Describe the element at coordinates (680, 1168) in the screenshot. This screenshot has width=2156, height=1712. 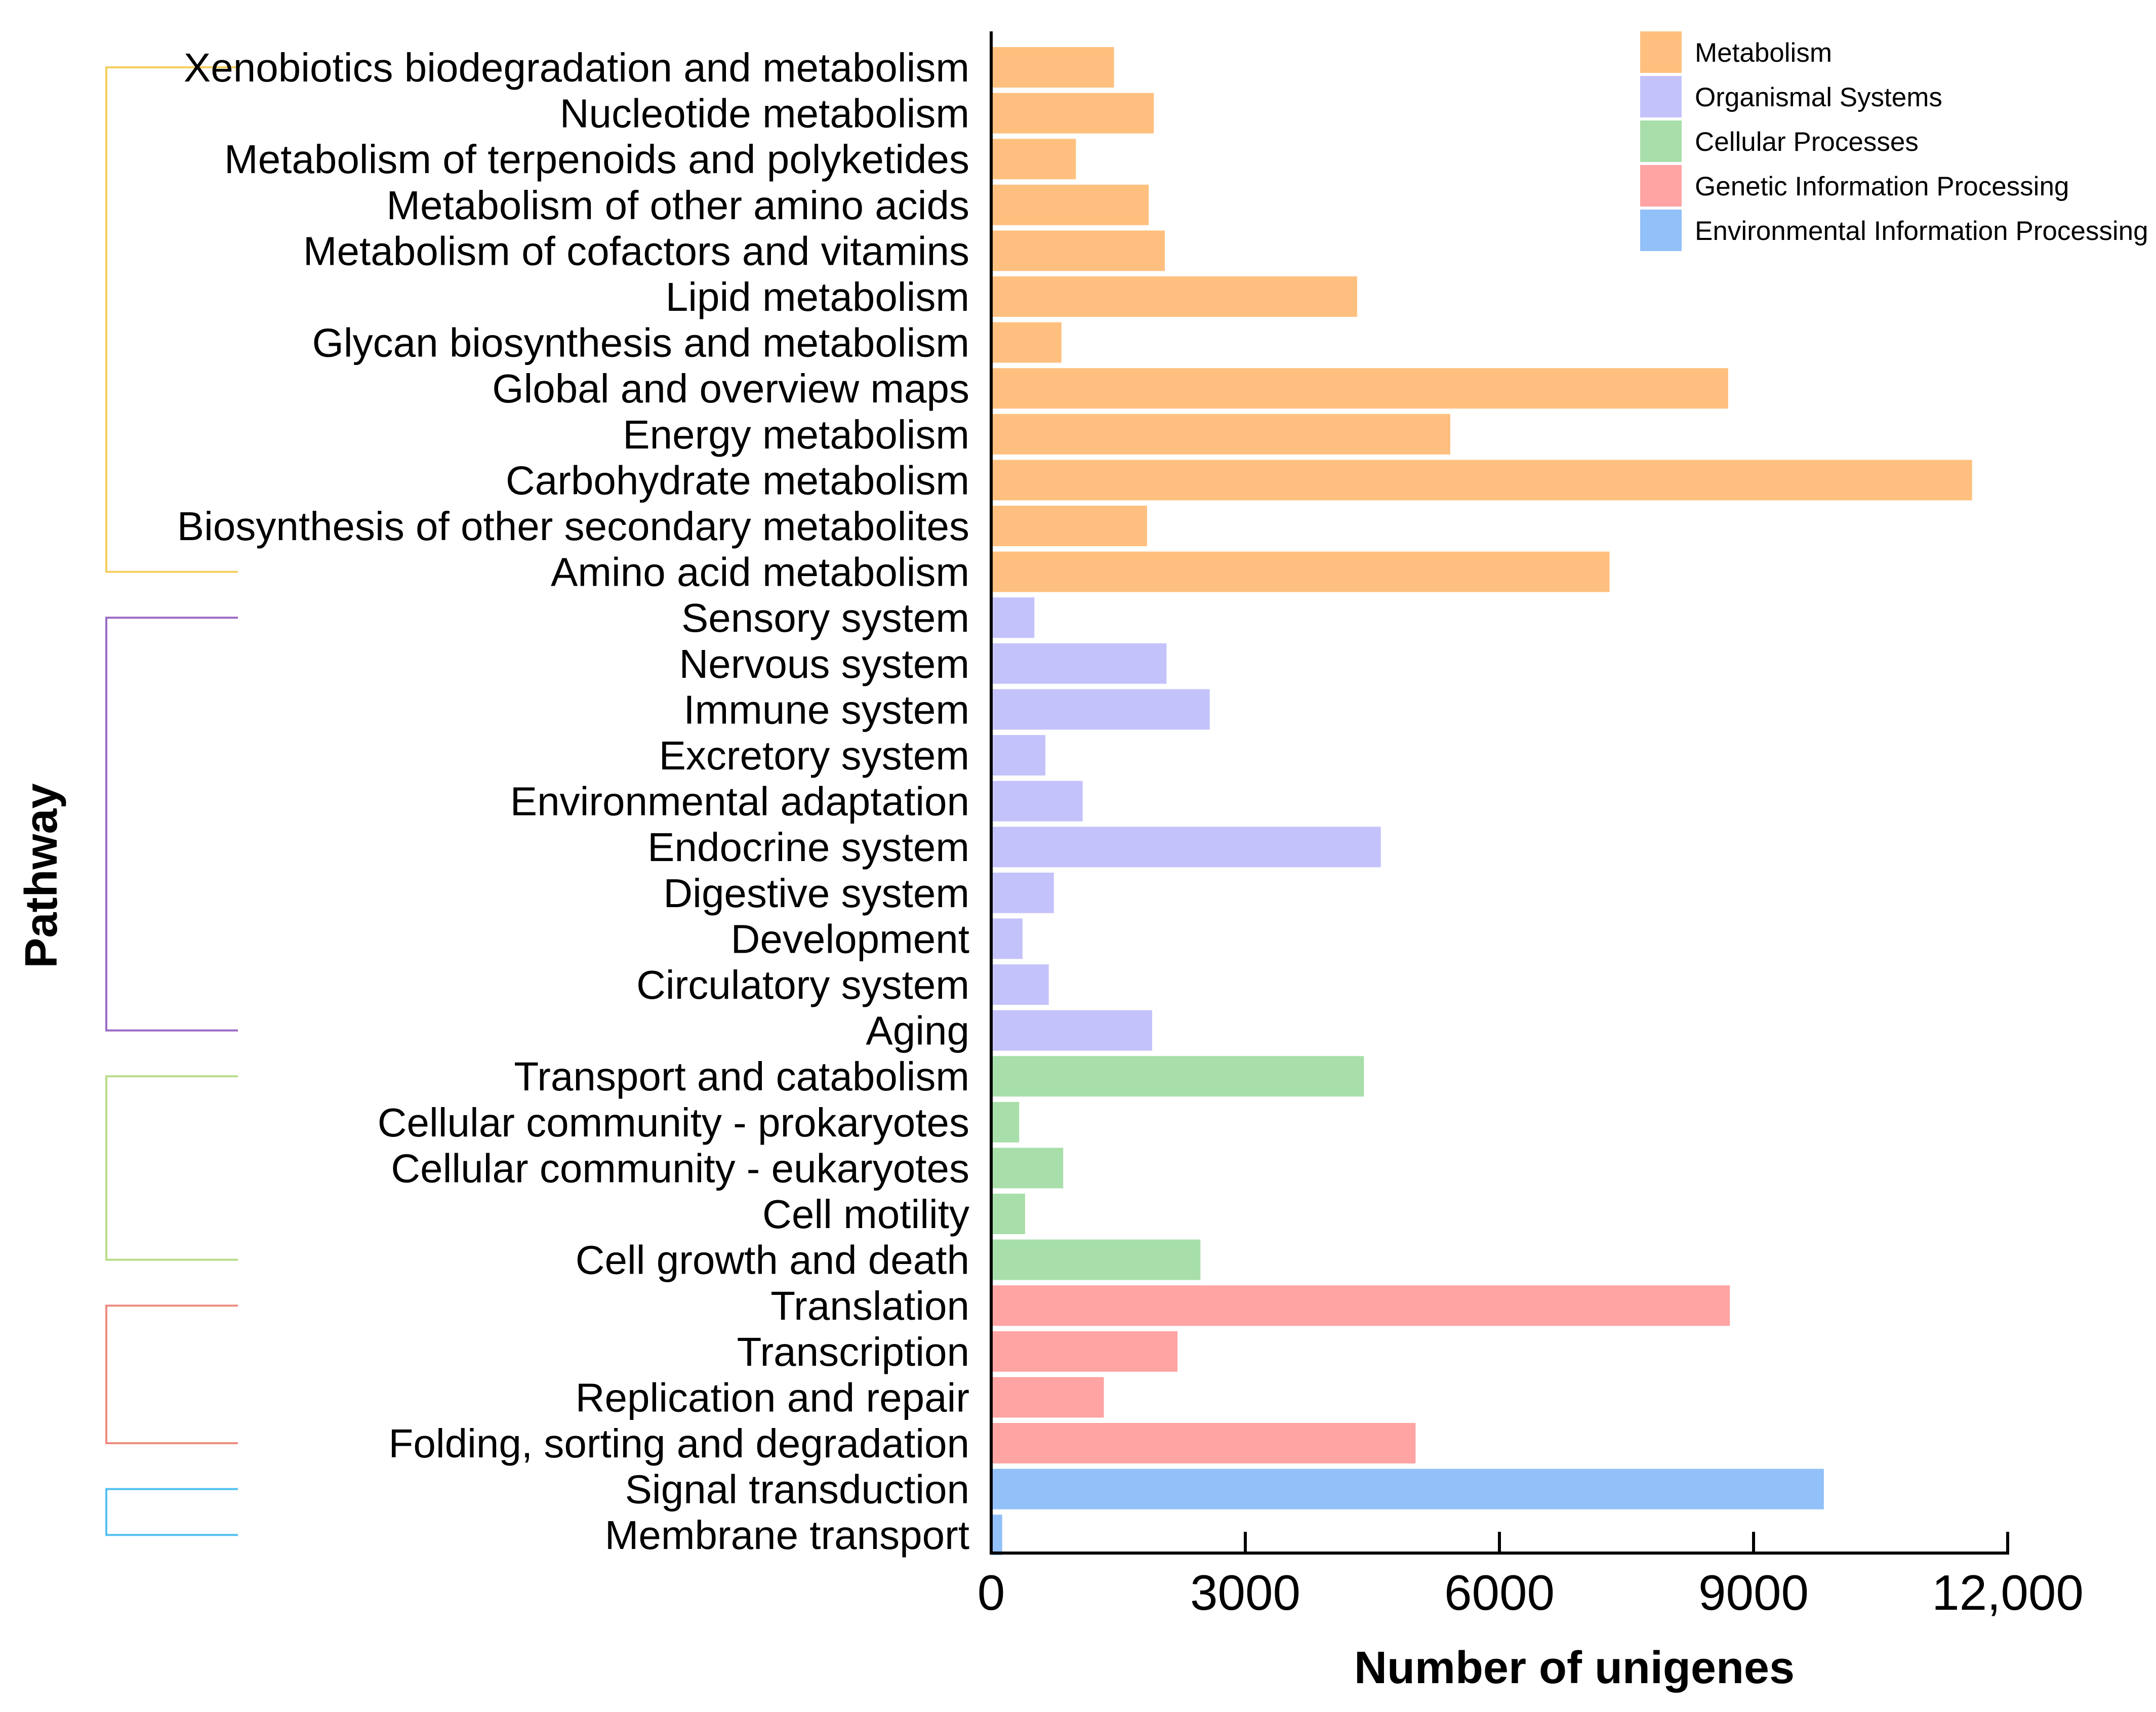
I see `category-label: Cellular community - eukaryotes` at that location.